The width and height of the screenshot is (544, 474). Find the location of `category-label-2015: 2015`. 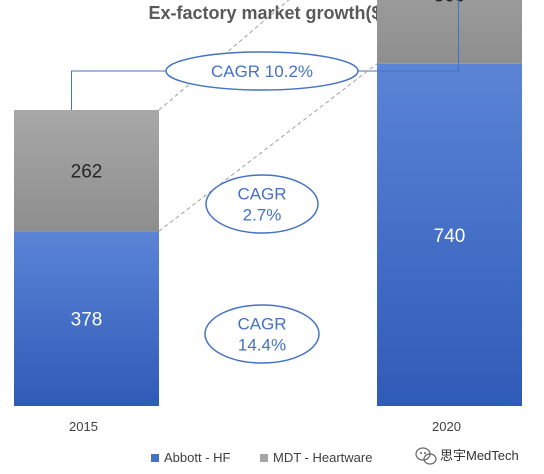

category-label-2015: 2015 is located at coordinates (83, 426).